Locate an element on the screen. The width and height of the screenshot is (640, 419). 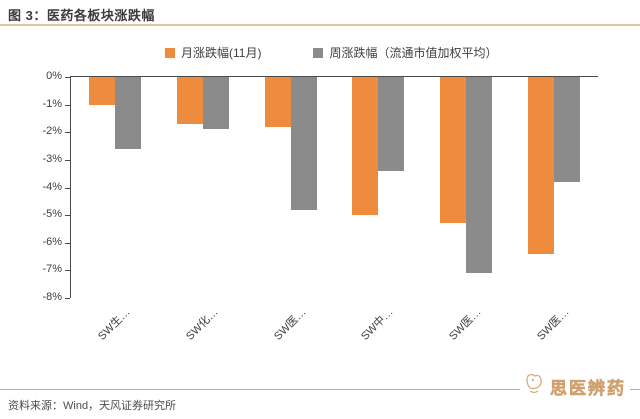
legend-item-1: 周涨跌幅（流通市值加权平均） is located at coordinates (405, 52).